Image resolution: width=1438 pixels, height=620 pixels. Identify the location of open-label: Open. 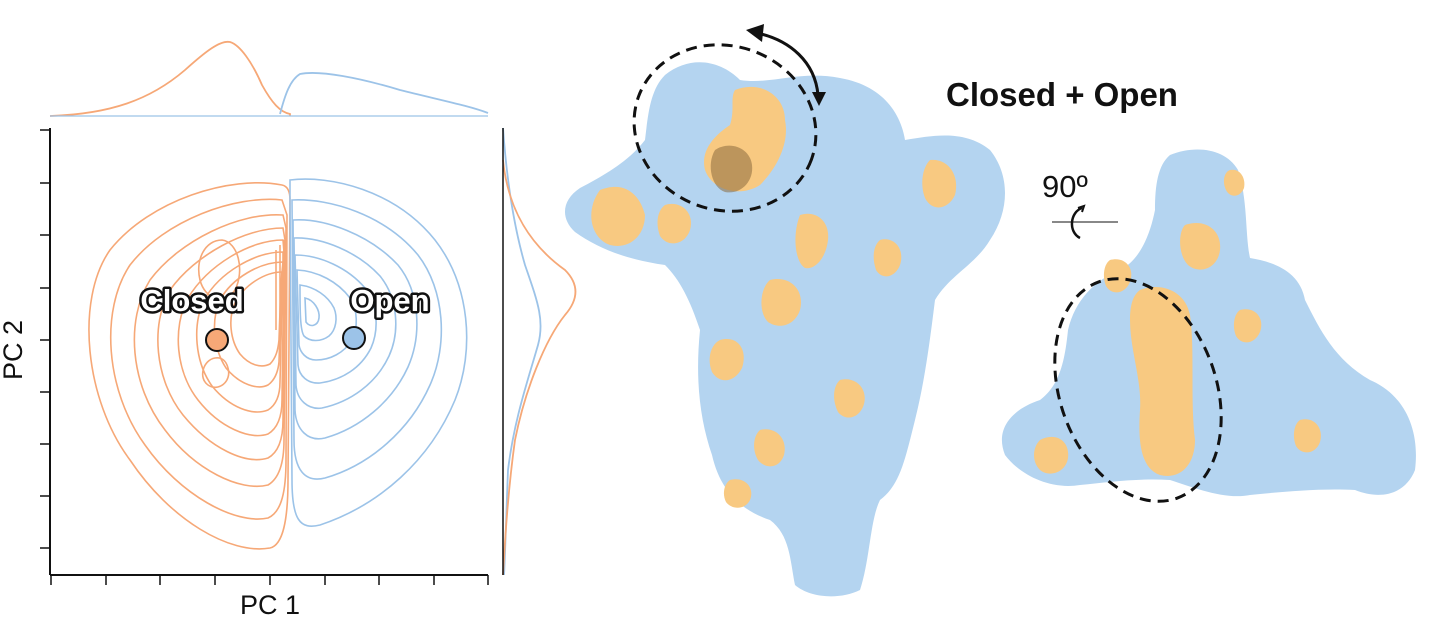
(389, 300).